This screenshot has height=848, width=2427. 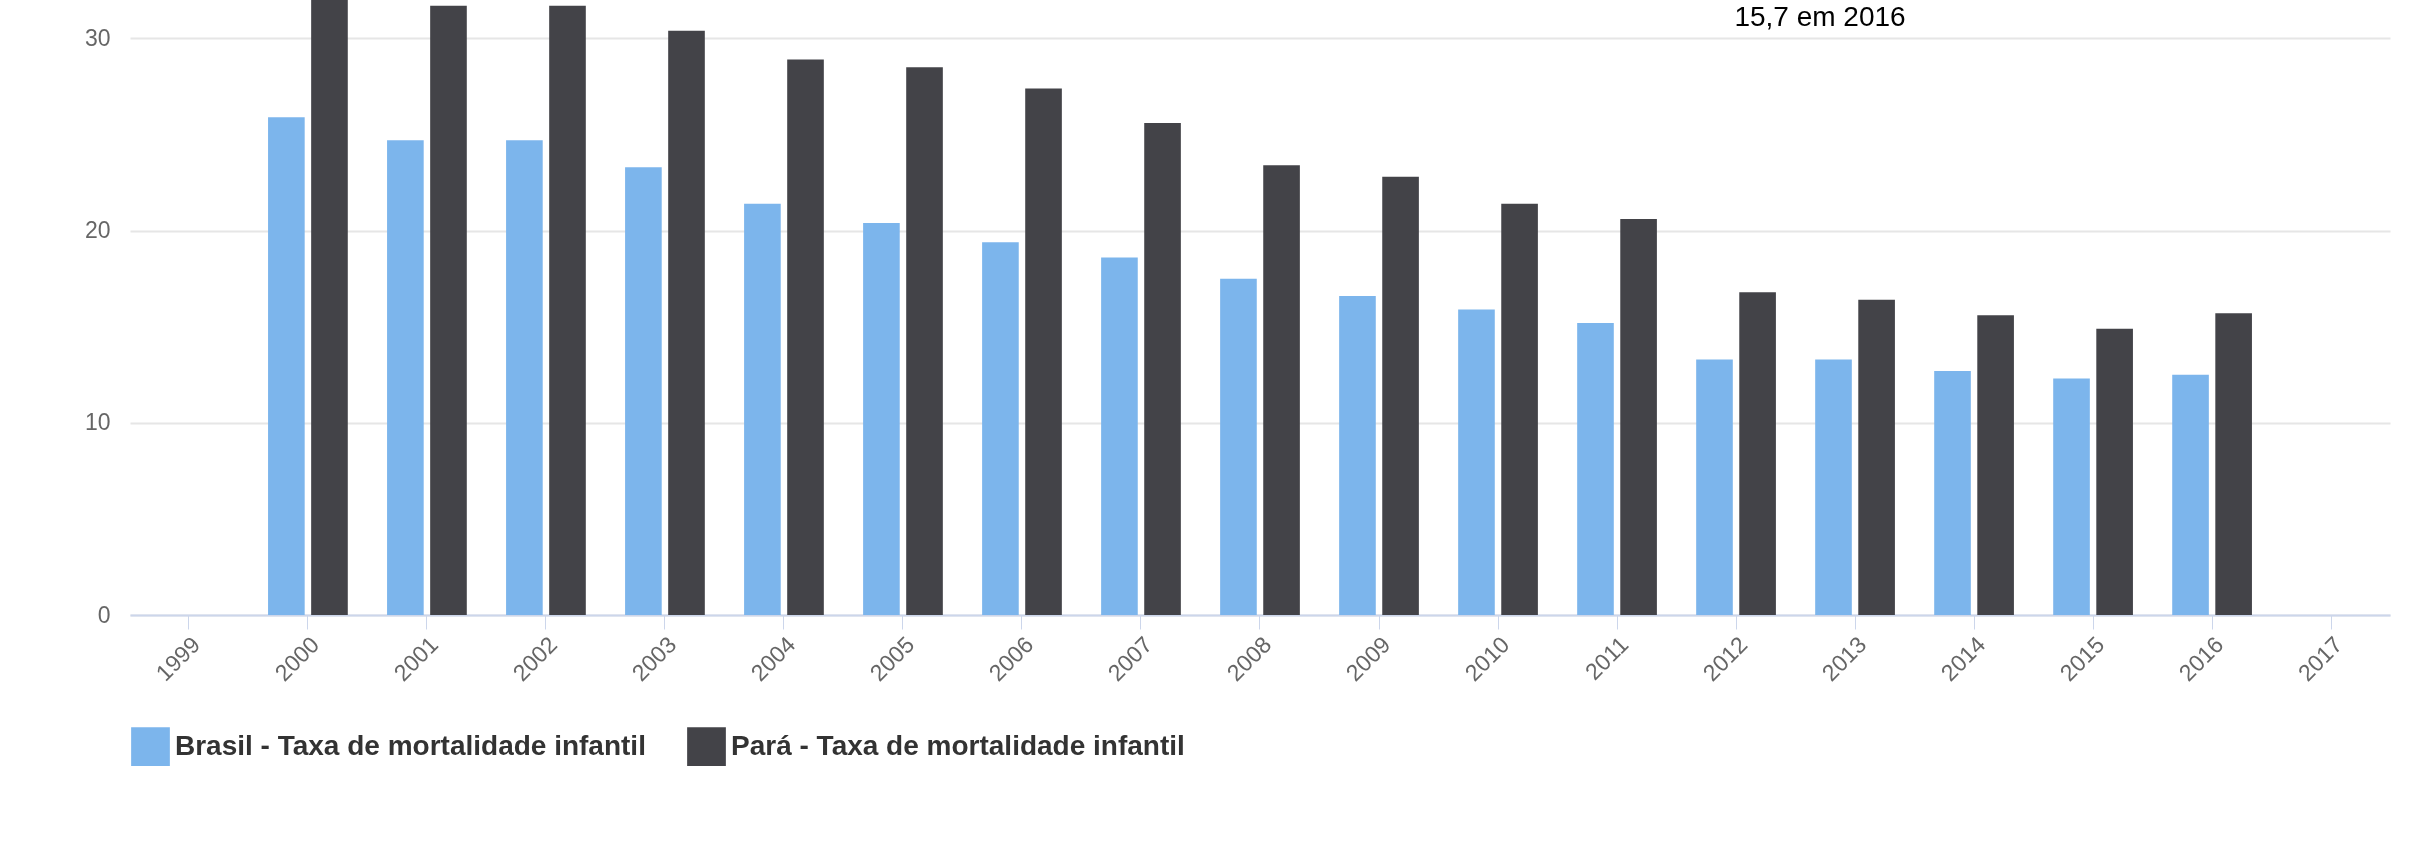 I want to click on y-tick-label: 0, so click(x=104, y=614).